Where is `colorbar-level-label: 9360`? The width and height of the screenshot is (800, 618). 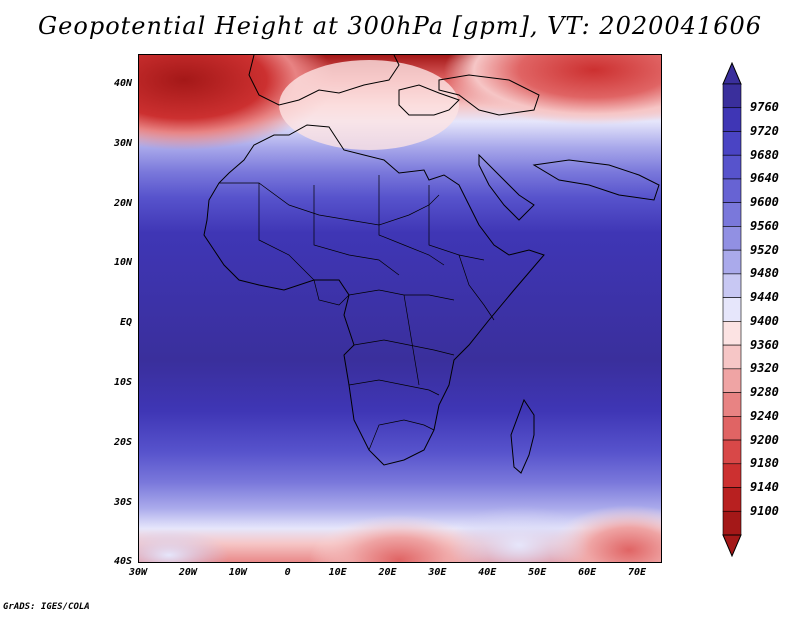
colorbar-level-label: 9360 is located at coordinates (764, 344).